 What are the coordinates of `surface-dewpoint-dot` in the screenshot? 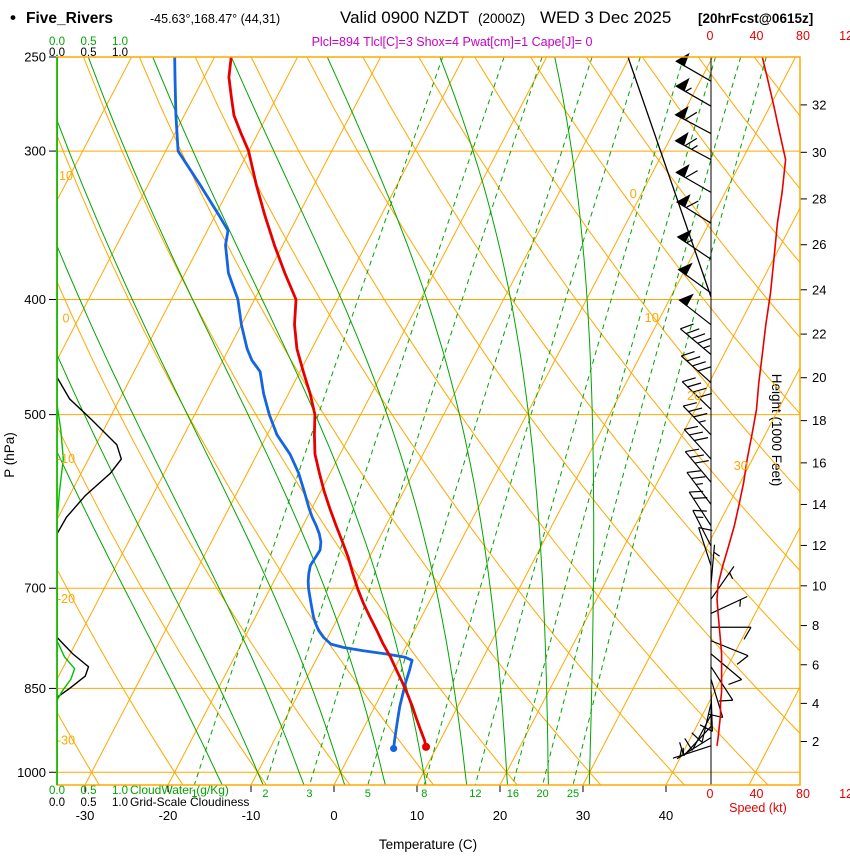 It's located at (394, 748).